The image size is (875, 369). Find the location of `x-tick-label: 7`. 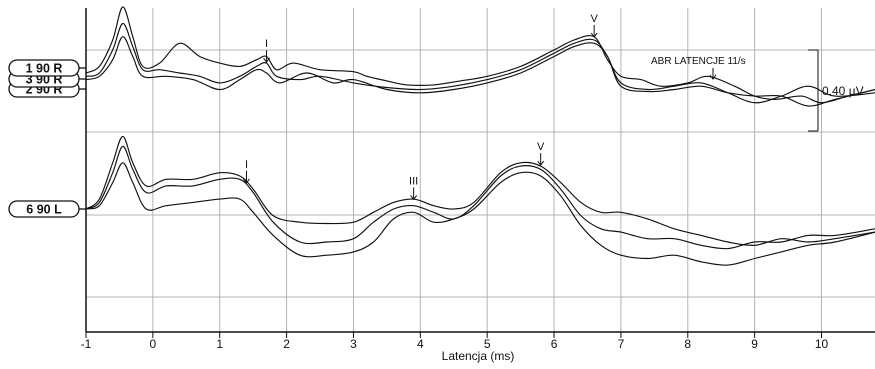

x-tick-label: 7 is located at coordinates (621, 344).